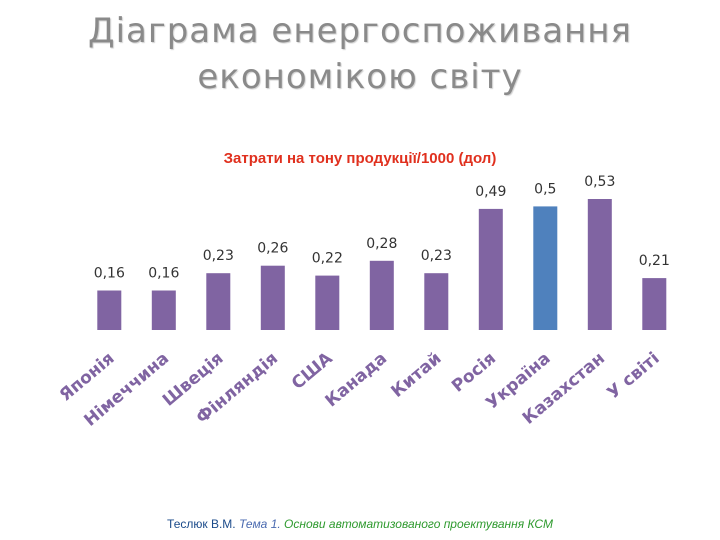  What do you see at coordinates (259, 524) in the screenshot?
I see `footer-theme: Тема 1.` at bounding box center [259, 524].